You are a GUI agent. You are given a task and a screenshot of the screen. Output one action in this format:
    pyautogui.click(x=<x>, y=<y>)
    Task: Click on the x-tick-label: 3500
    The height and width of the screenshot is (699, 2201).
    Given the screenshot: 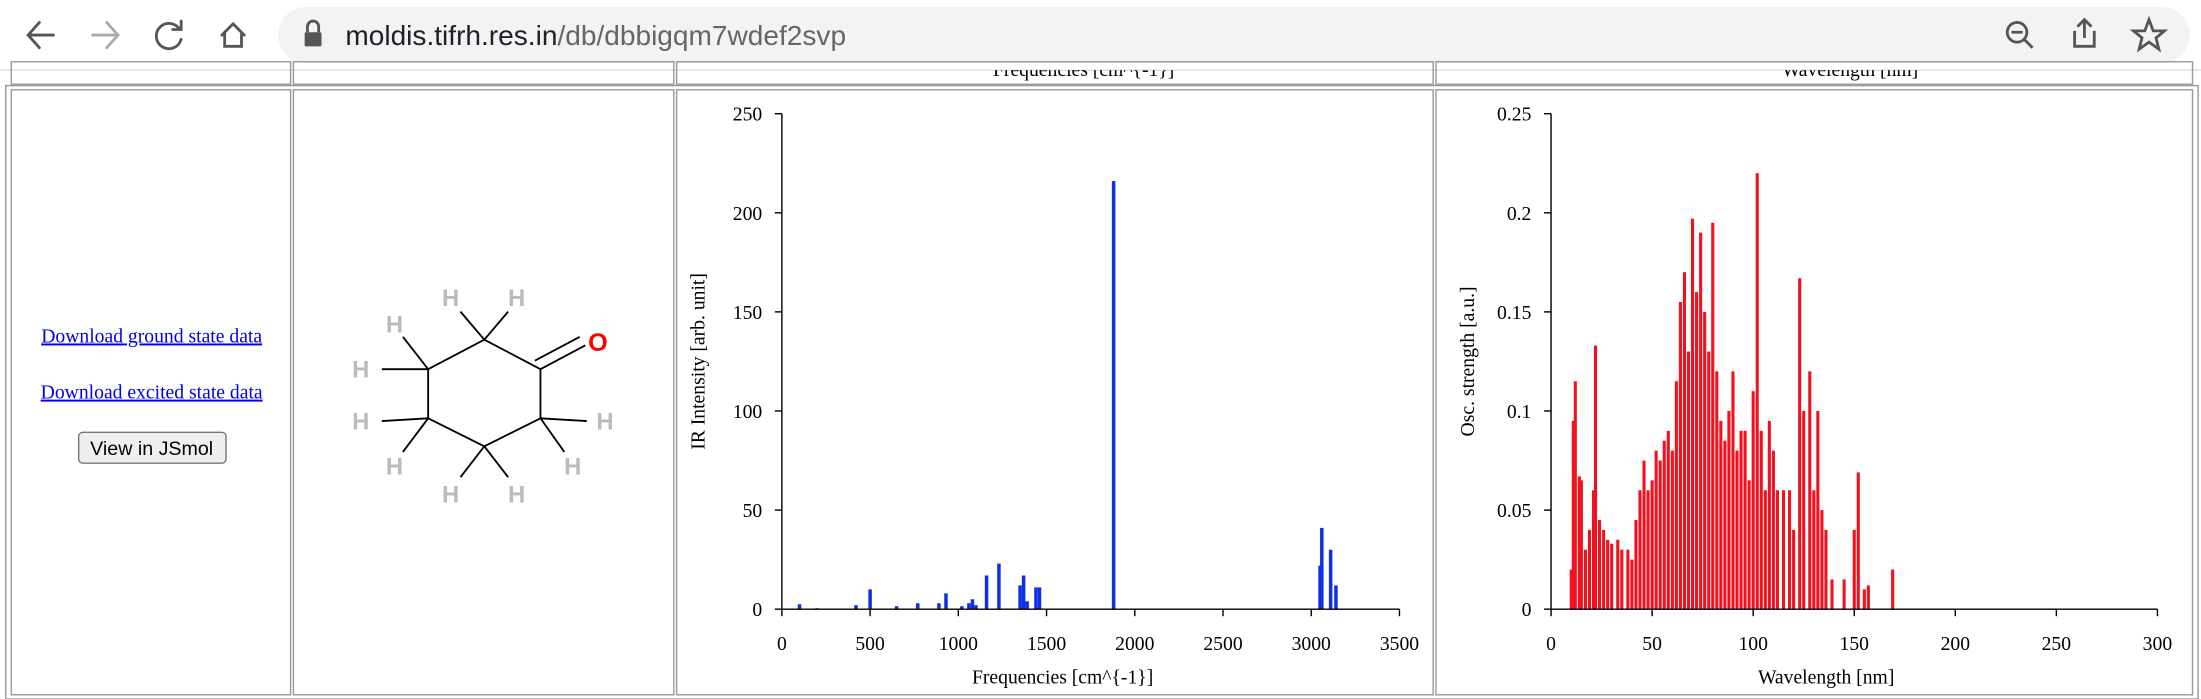 What is the action you would take?
    pyautogui.click(x=1399, y=644)
    